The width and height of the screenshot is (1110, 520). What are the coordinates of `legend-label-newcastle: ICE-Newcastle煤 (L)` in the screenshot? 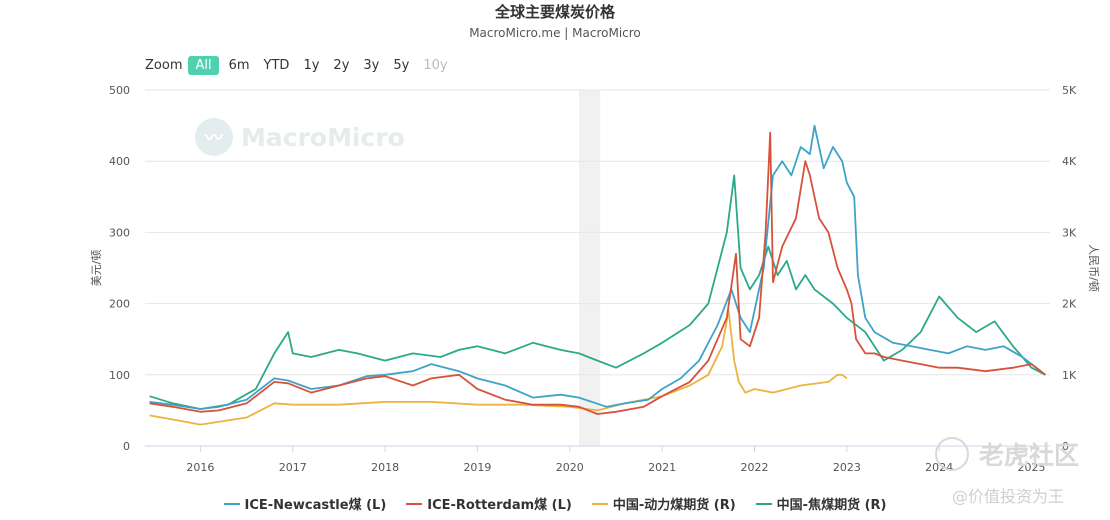 It's located at (315, 505).